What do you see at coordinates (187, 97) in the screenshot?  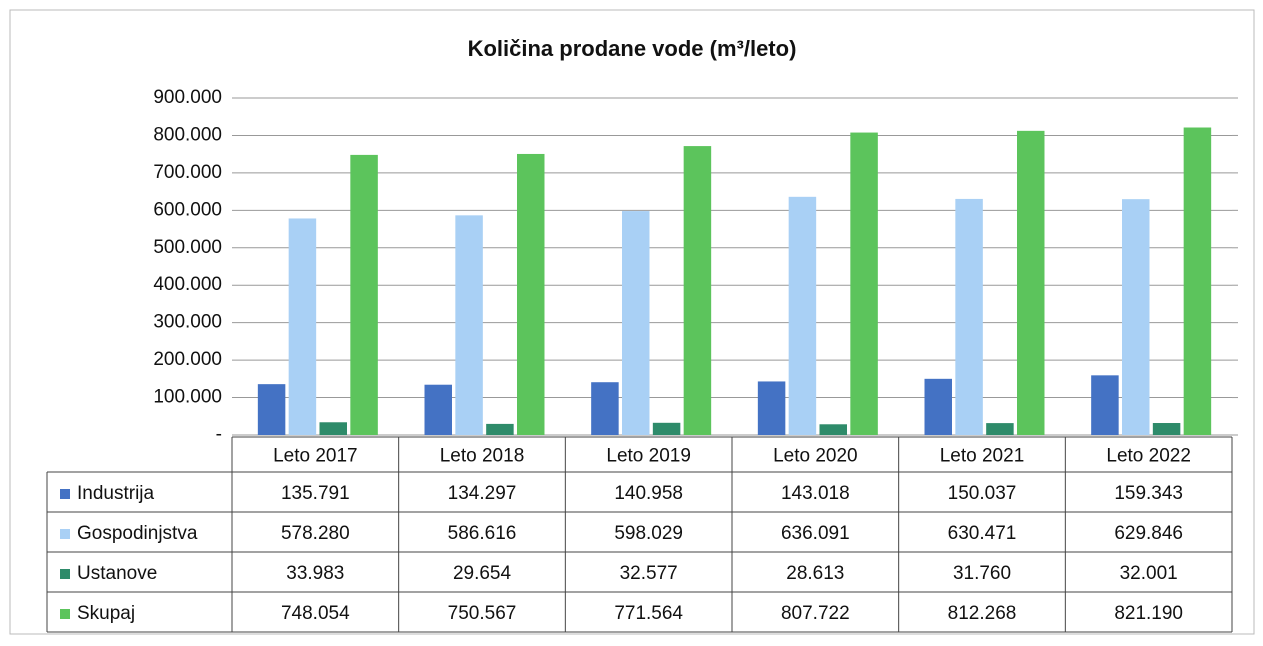 I see `y-tick-label: 900.000` at bounding box center [187, 97].